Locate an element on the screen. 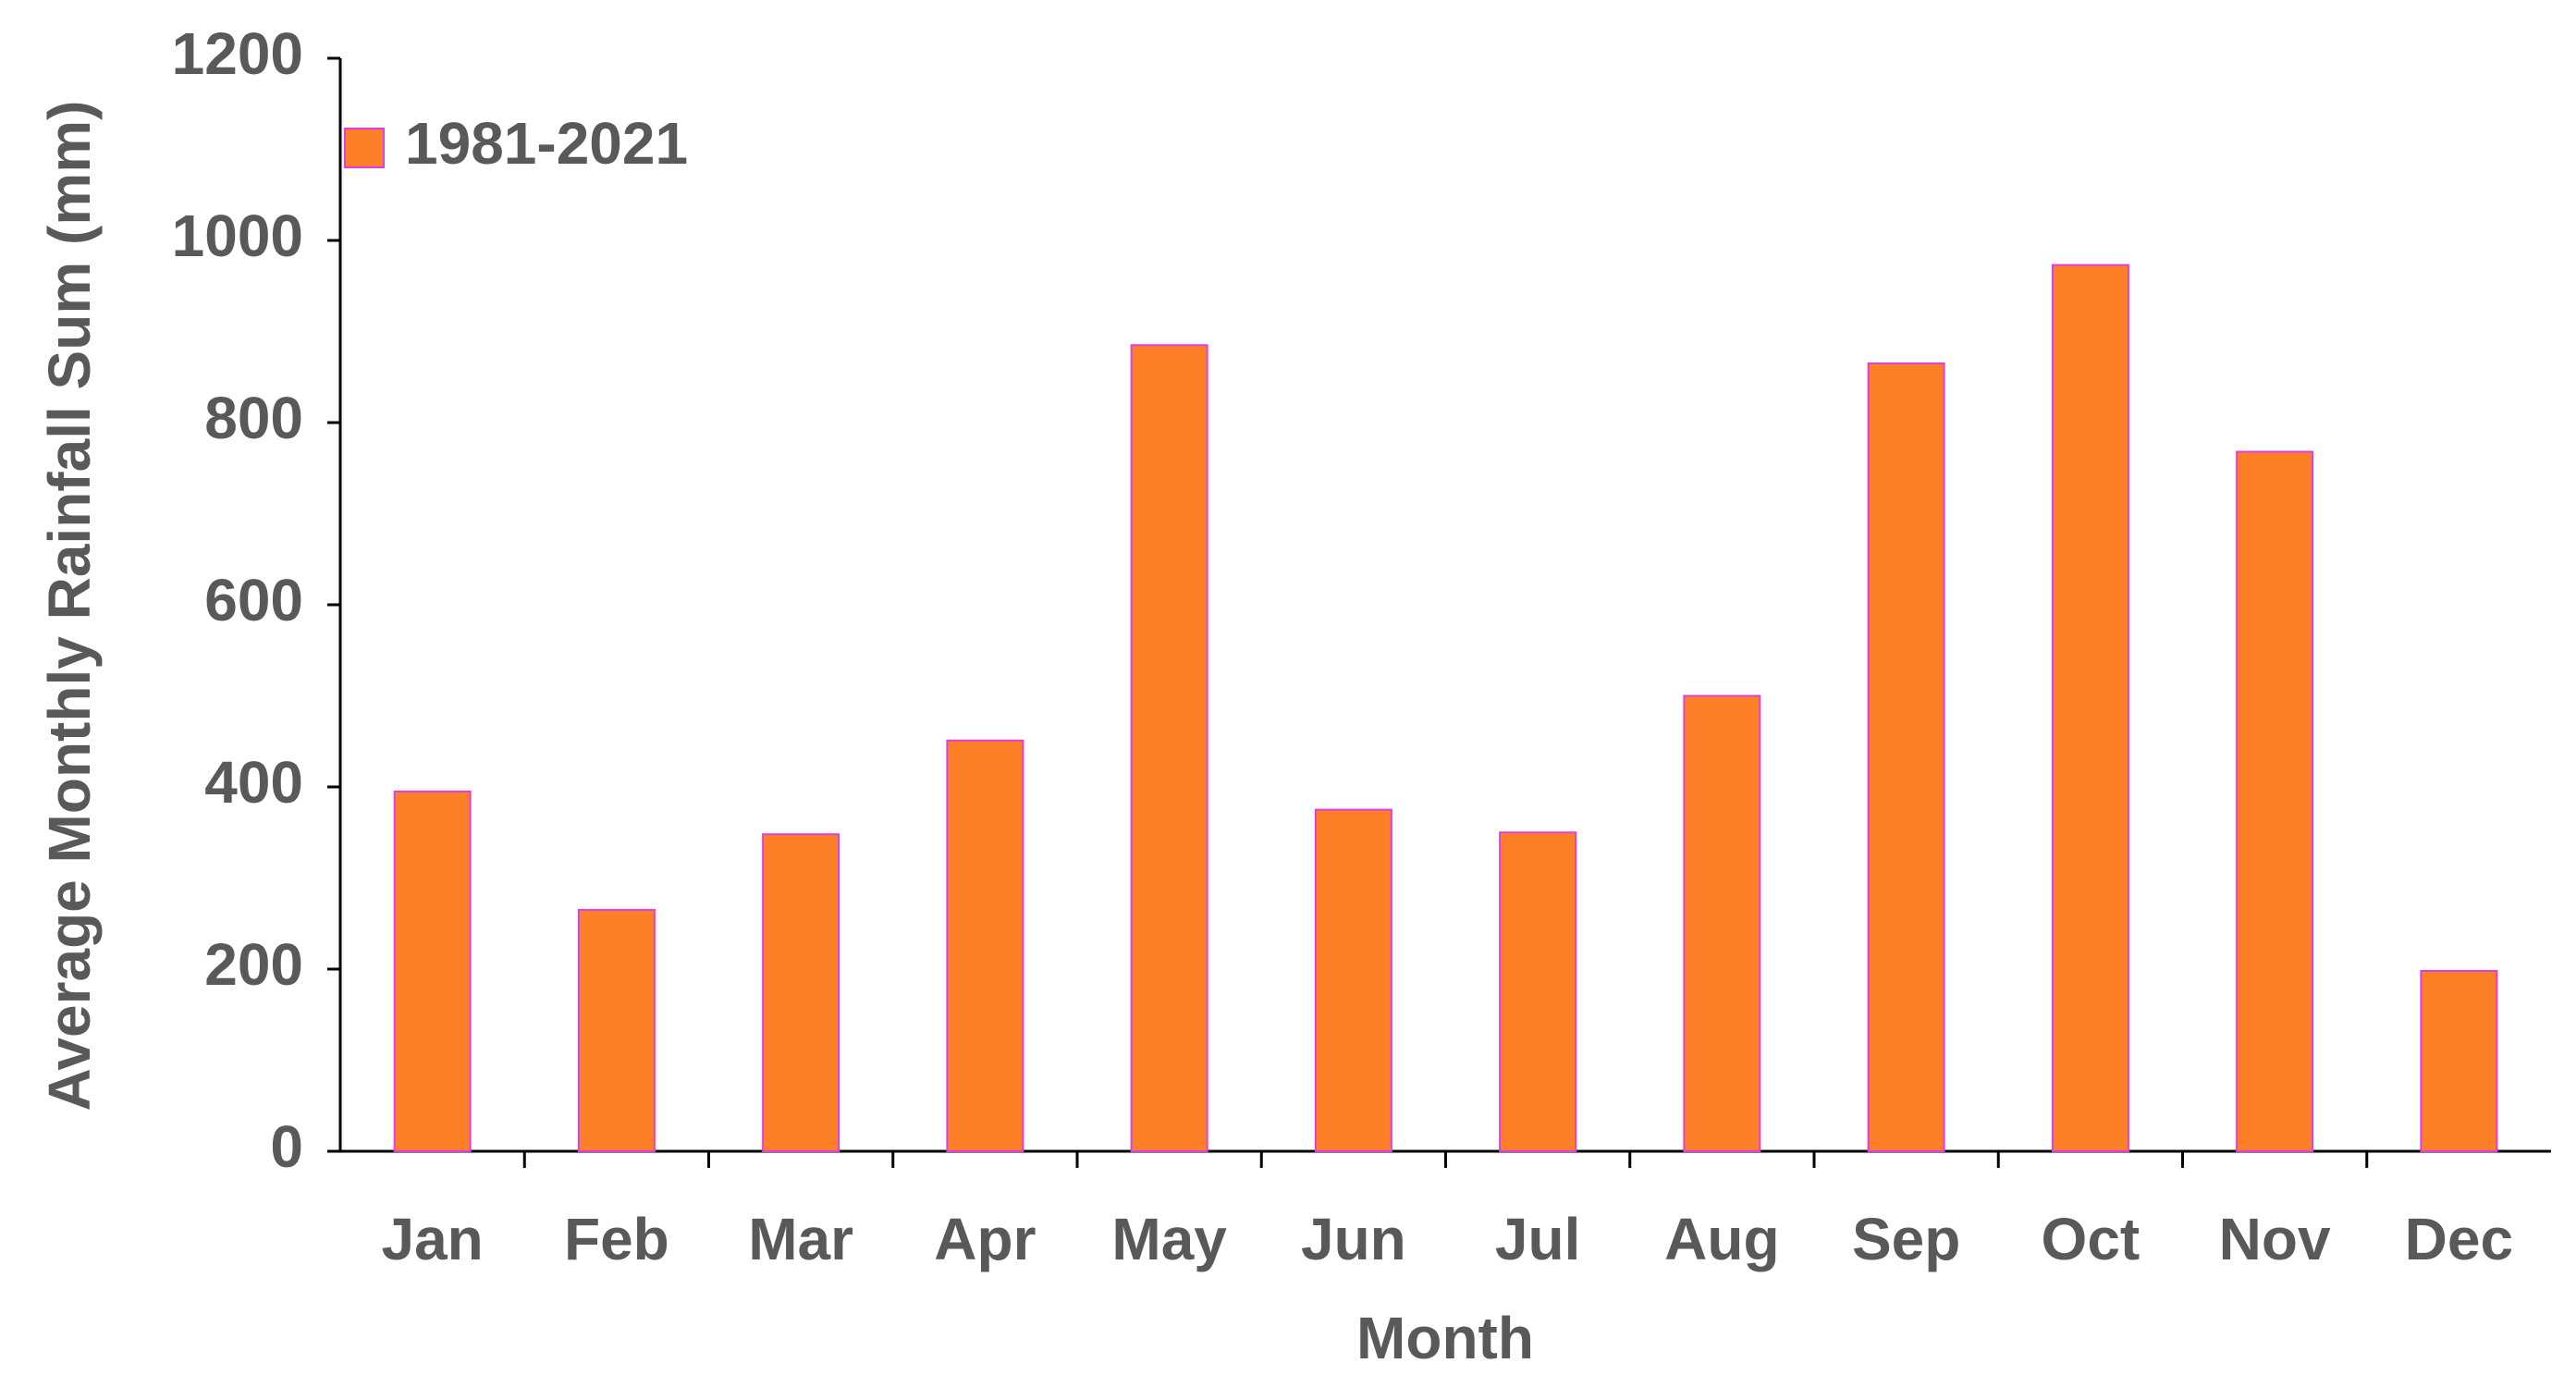 The width and height of the screenshot is (2576, 1400). x-tick-label: Mar is located at coordinates (801, 1239).